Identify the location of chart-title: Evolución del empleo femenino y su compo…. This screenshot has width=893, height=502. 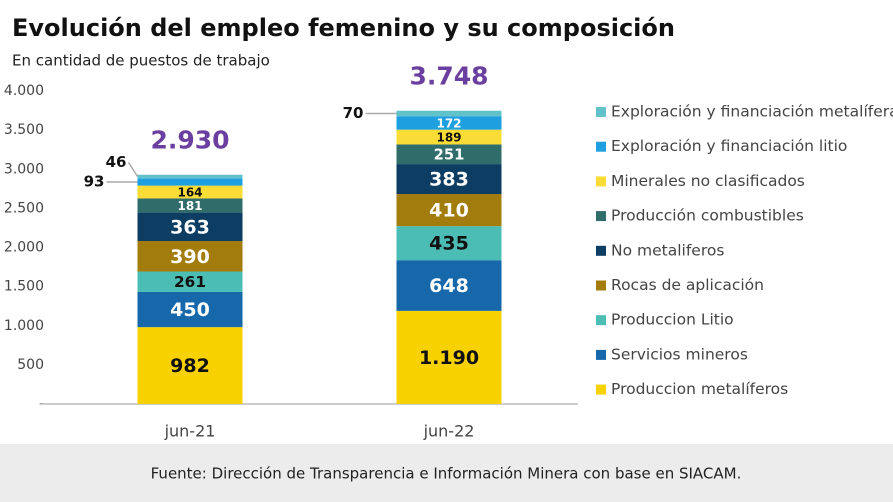
(343, 28).